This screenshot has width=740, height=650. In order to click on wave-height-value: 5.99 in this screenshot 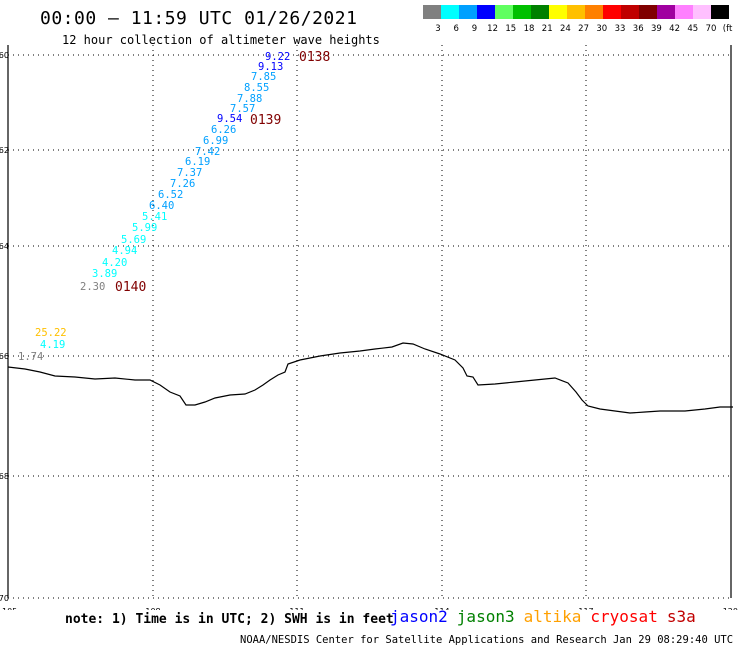, I will do `click(144, 228)`.